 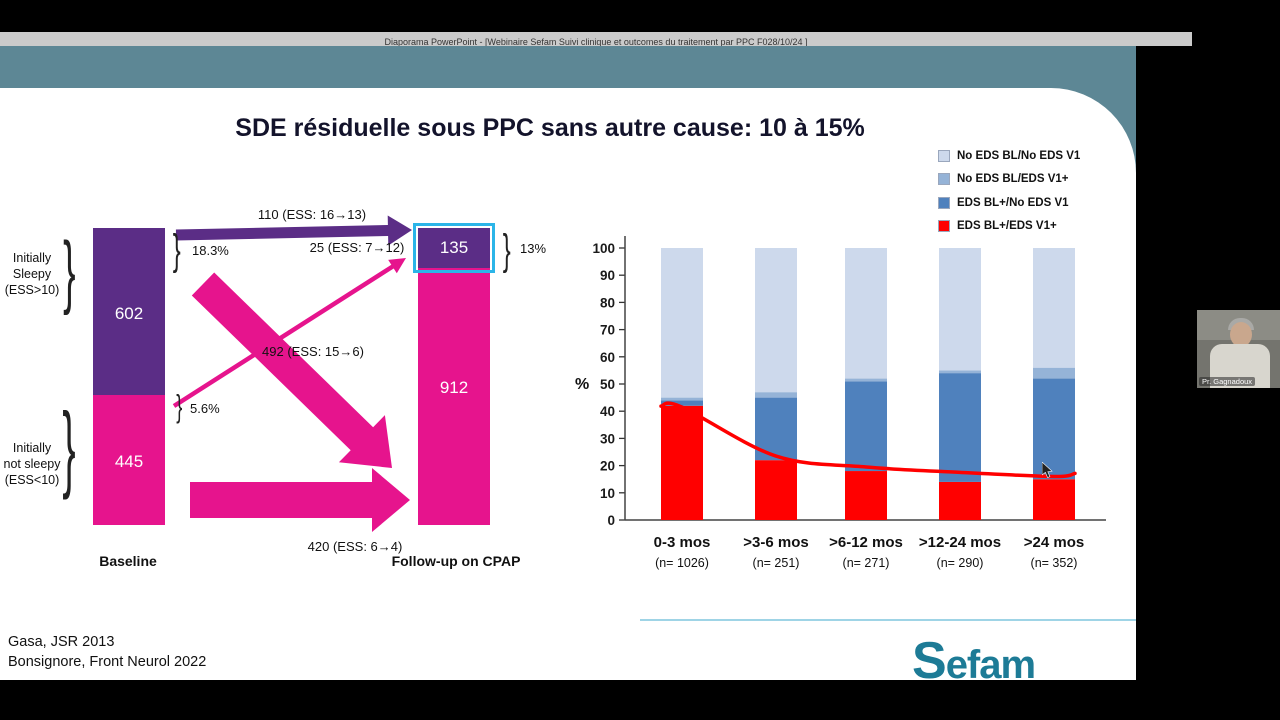 What do you see at coordinates (1238, 349) in the screenshot?
I see `webcam-tile: Pr. Gagnadoux` at bounding box center [1238, 349].